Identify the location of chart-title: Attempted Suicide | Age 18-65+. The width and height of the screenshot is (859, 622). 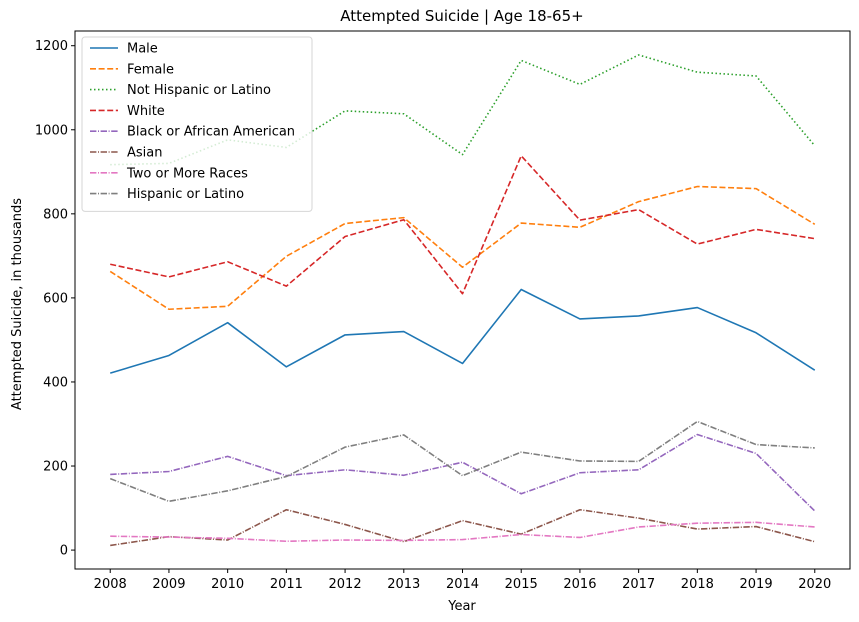
(461, 16).